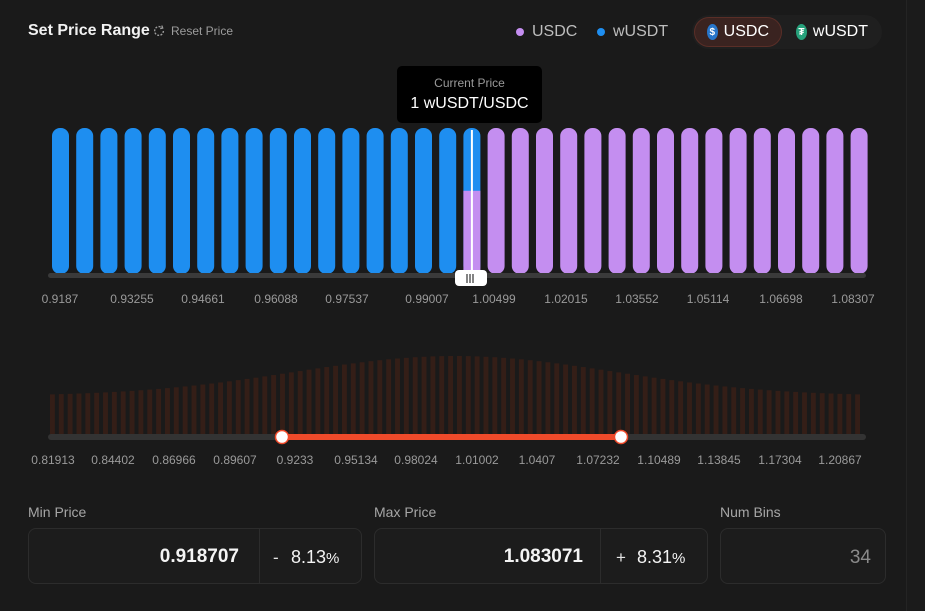 This screenshot has height=611, width=925. I want to click on token-option-label: USDC, so click(746, 31).